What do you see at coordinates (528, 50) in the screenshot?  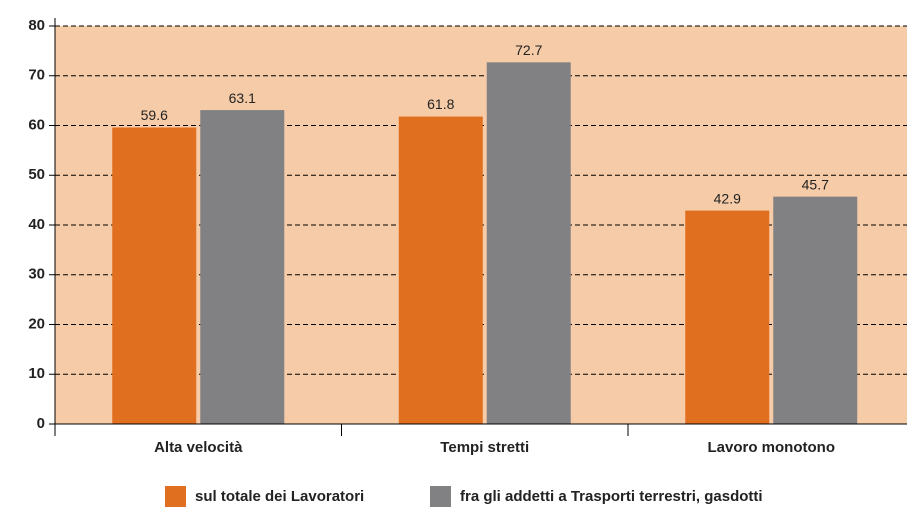 I see `value-label: 72.7` at bounding box center [528, 50].